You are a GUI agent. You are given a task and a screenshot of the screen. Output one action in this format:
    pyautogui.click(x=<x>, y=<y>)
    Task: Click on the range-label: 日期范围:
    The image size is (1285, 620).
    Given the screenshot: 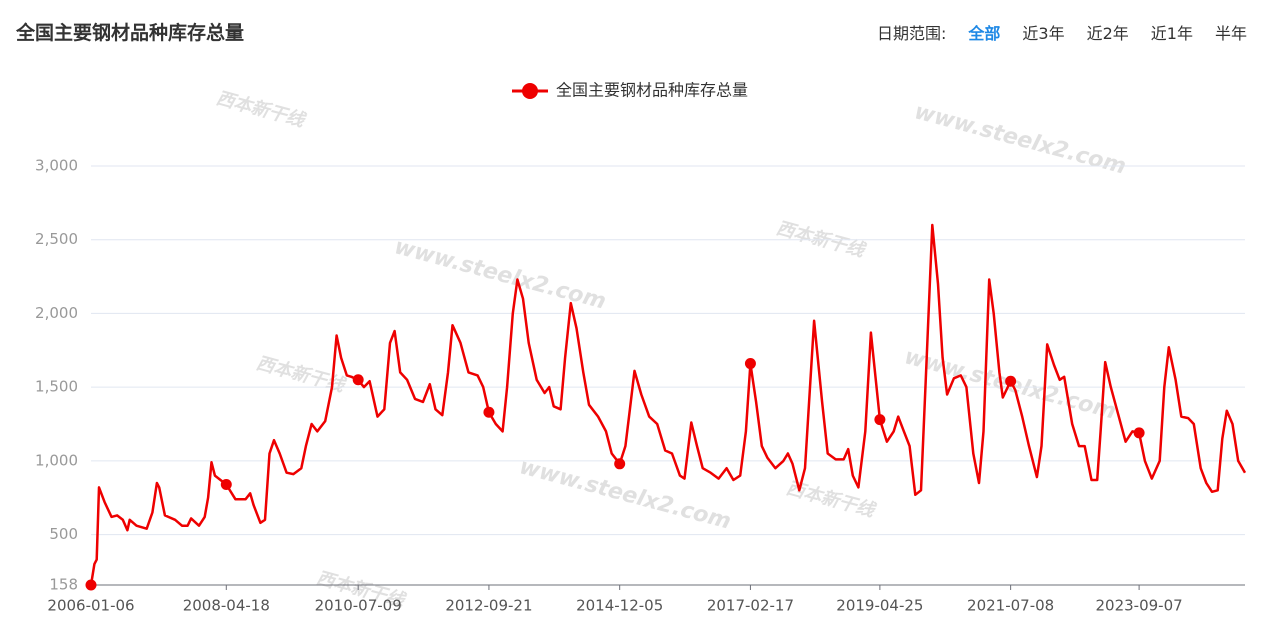 What is the action you would take?
    pyautogui.click(x=912, y=33)
    